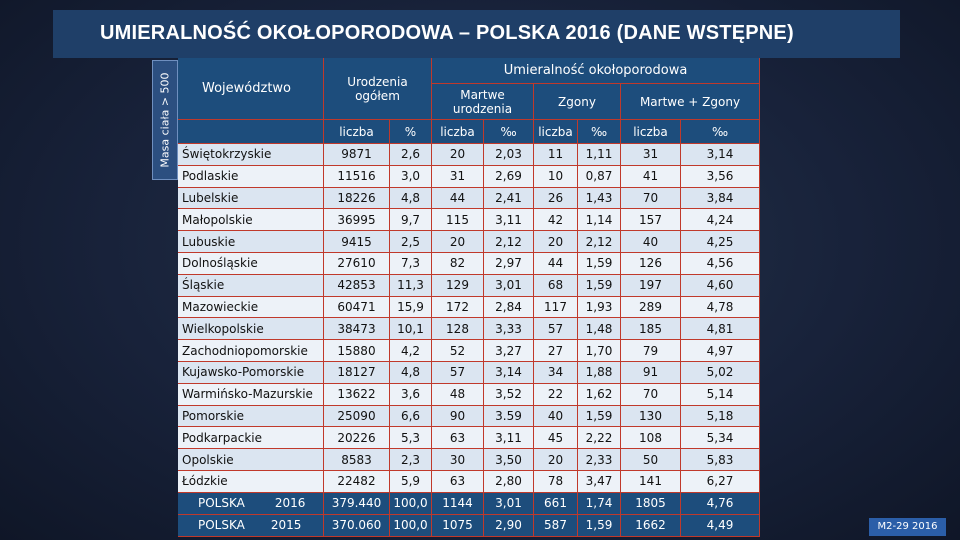 This screenshot has height=540, width=960. What do you see at coordinates (651, 242) in the screenshot?
I see `cell-mz: 40` at bounding box center [651, 242].